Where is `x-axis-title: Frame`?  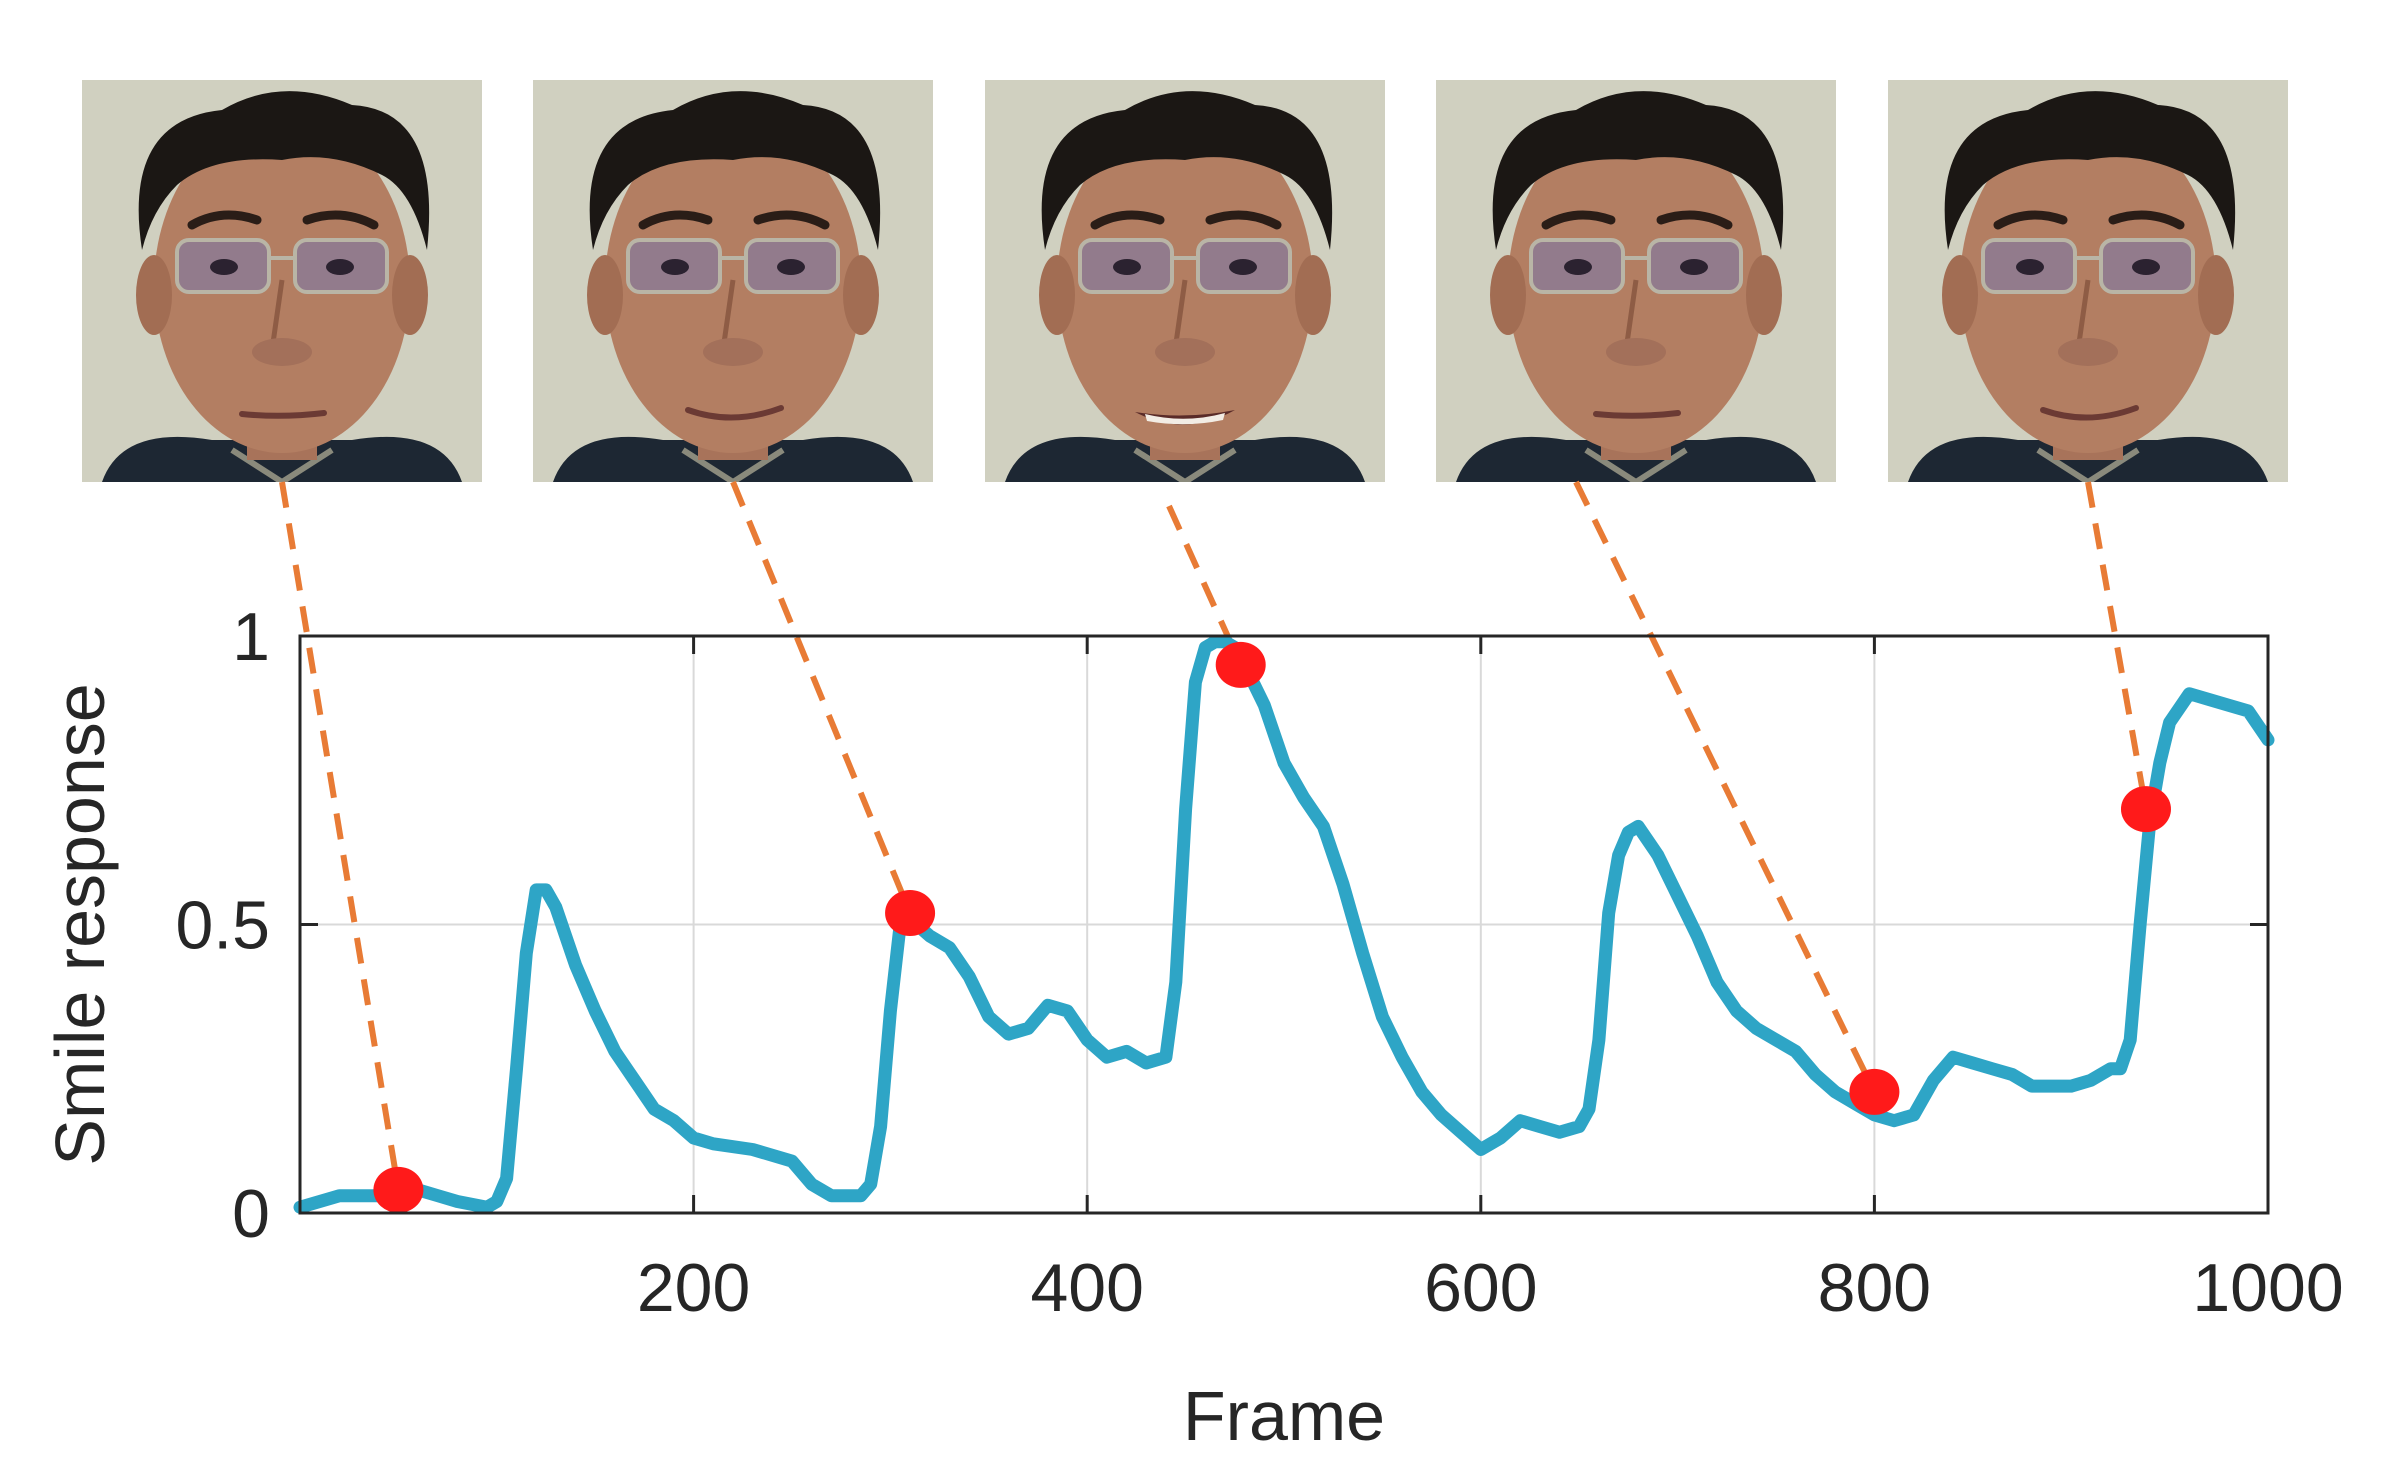
x-axis-title: Frame is located at coordinates (1284, 1416).